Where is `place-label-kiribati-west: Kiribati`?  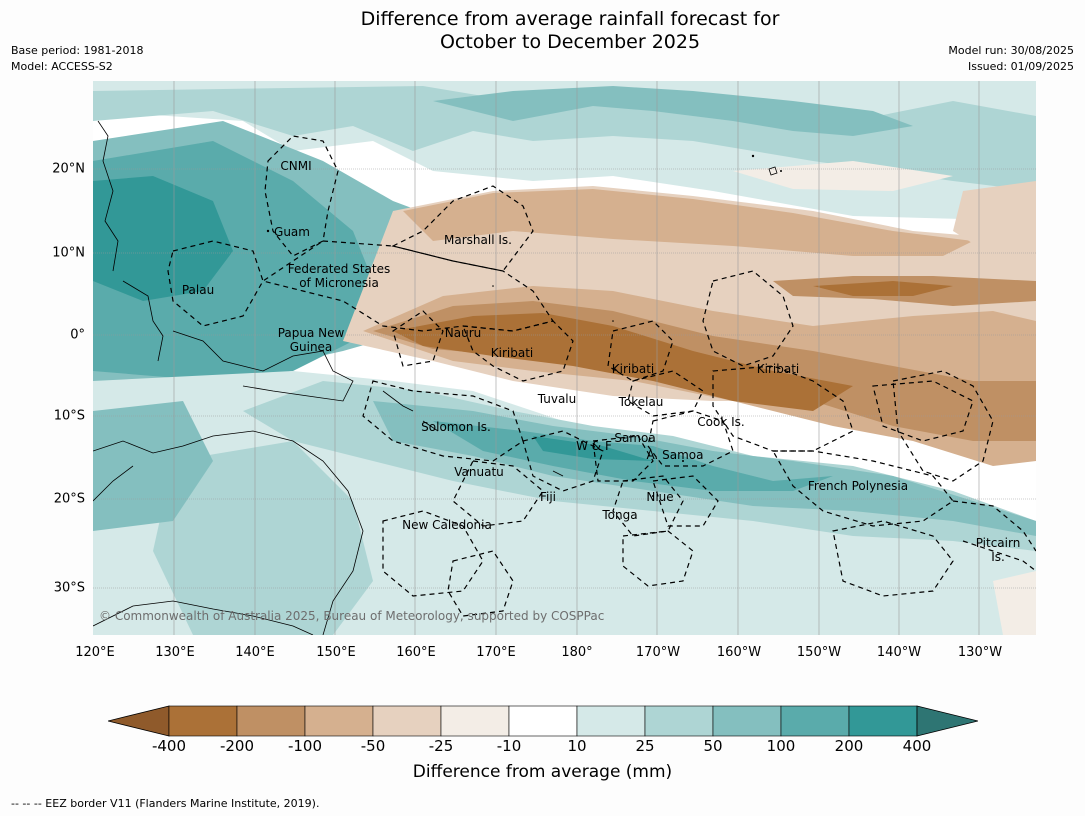
place-label-kiribati-west: Kiribati is located at coordinates (512, 353).